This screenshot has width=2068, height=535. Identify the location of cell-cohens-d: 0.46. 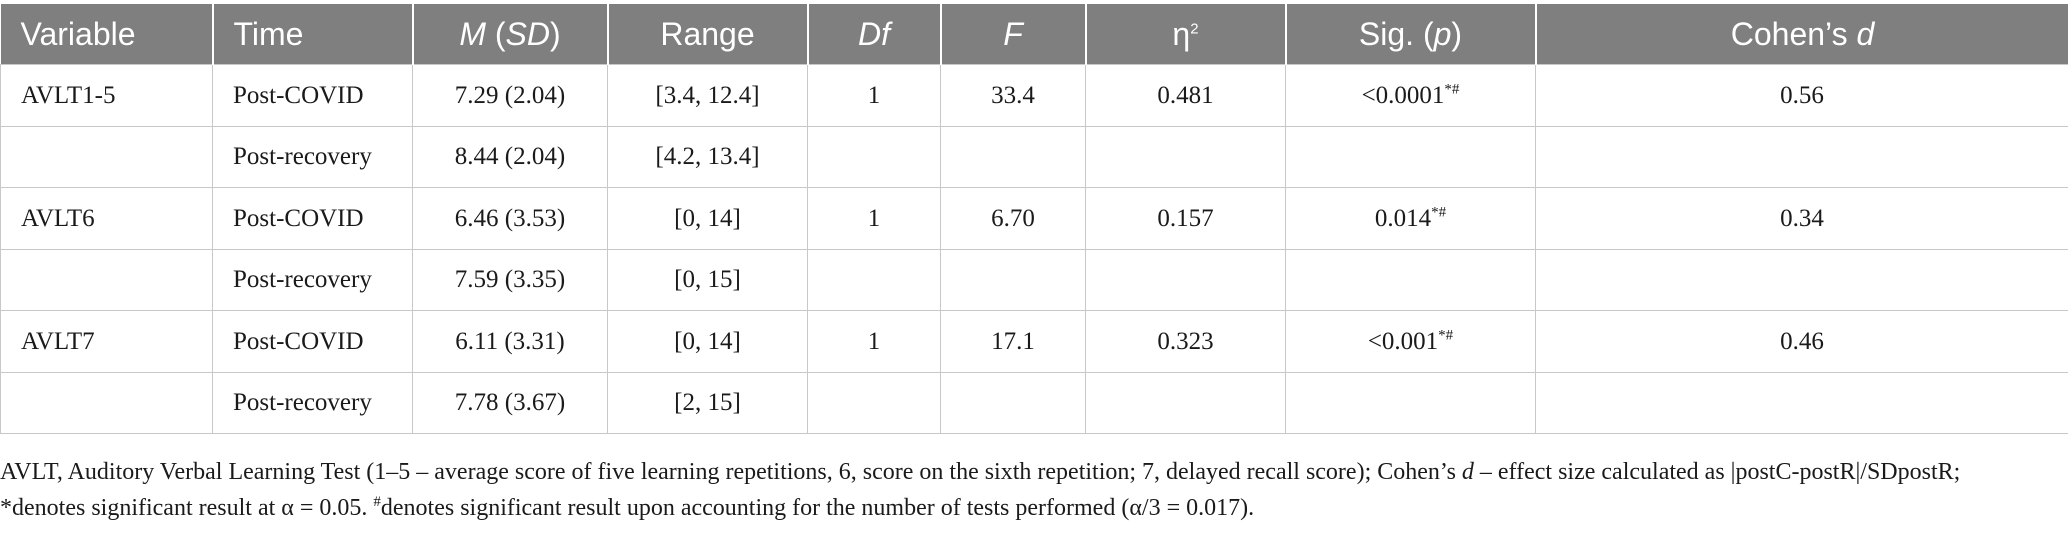
(1801, 341).